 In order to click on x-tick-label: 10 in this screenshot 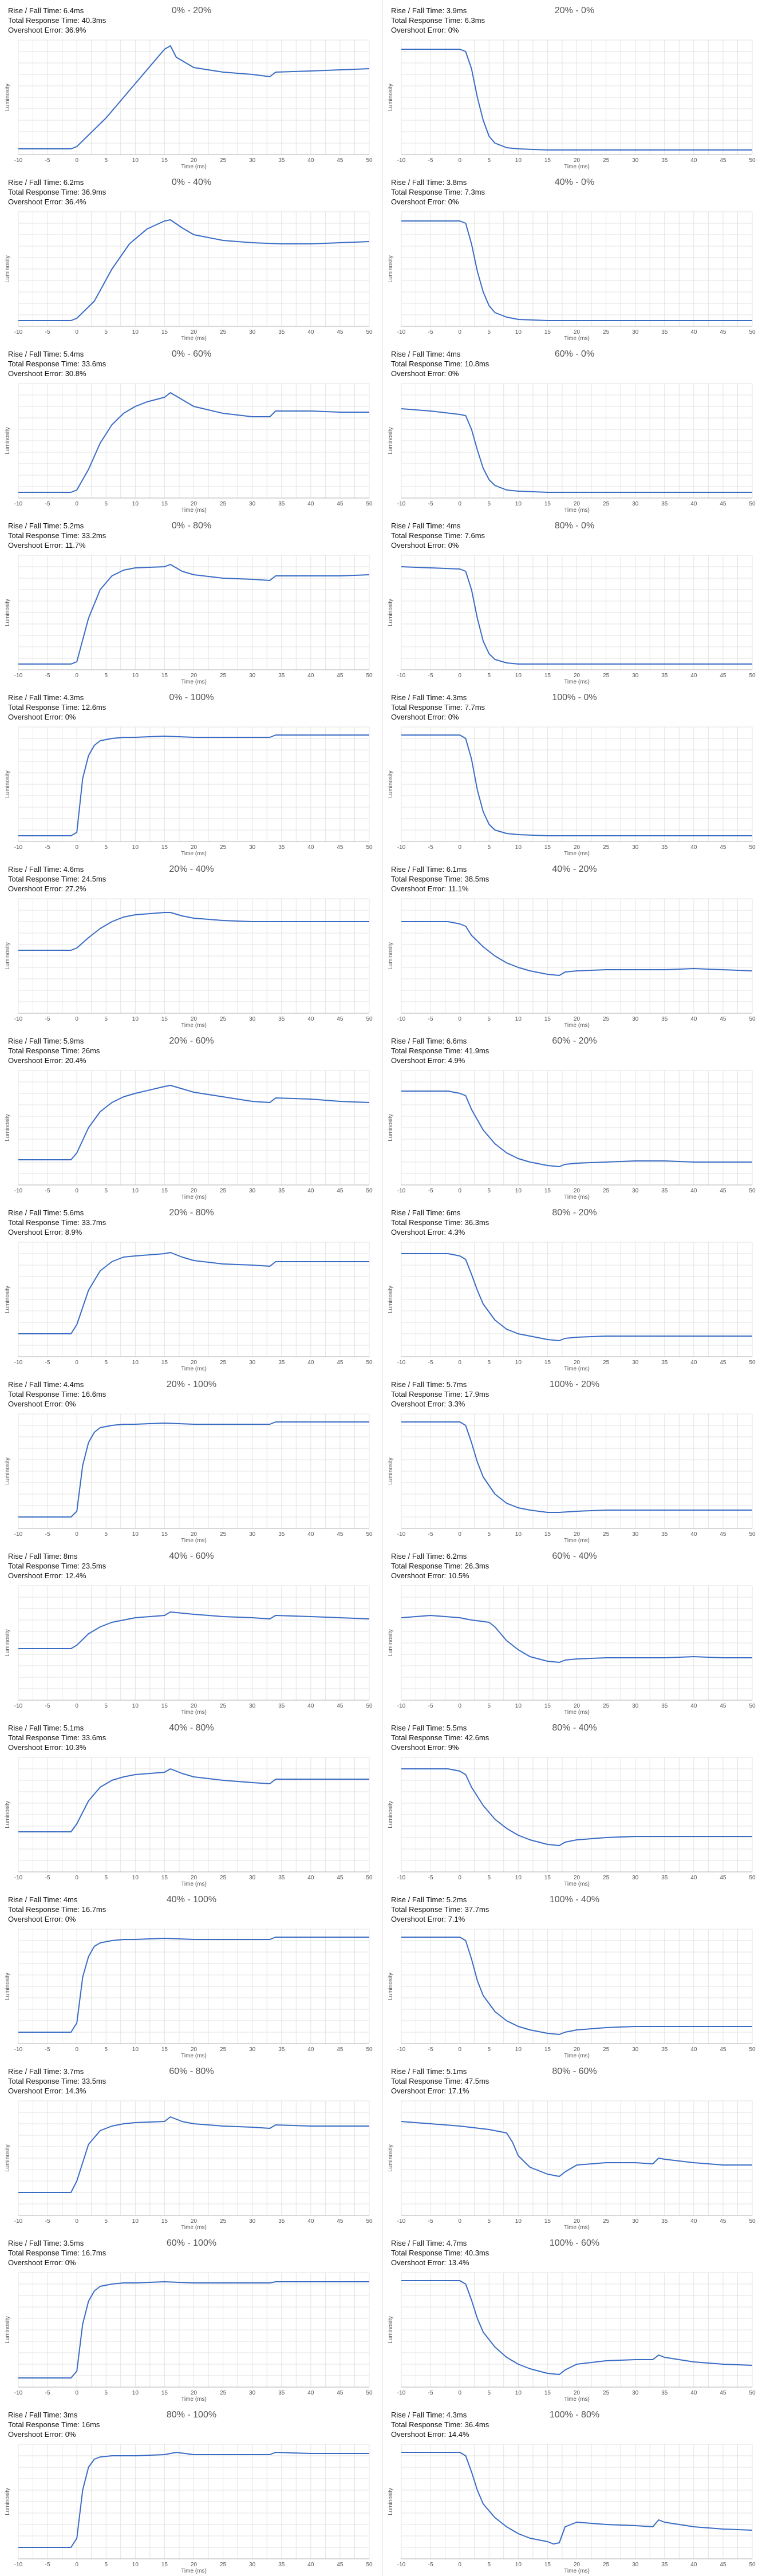, I will do `click(135, 160)`.